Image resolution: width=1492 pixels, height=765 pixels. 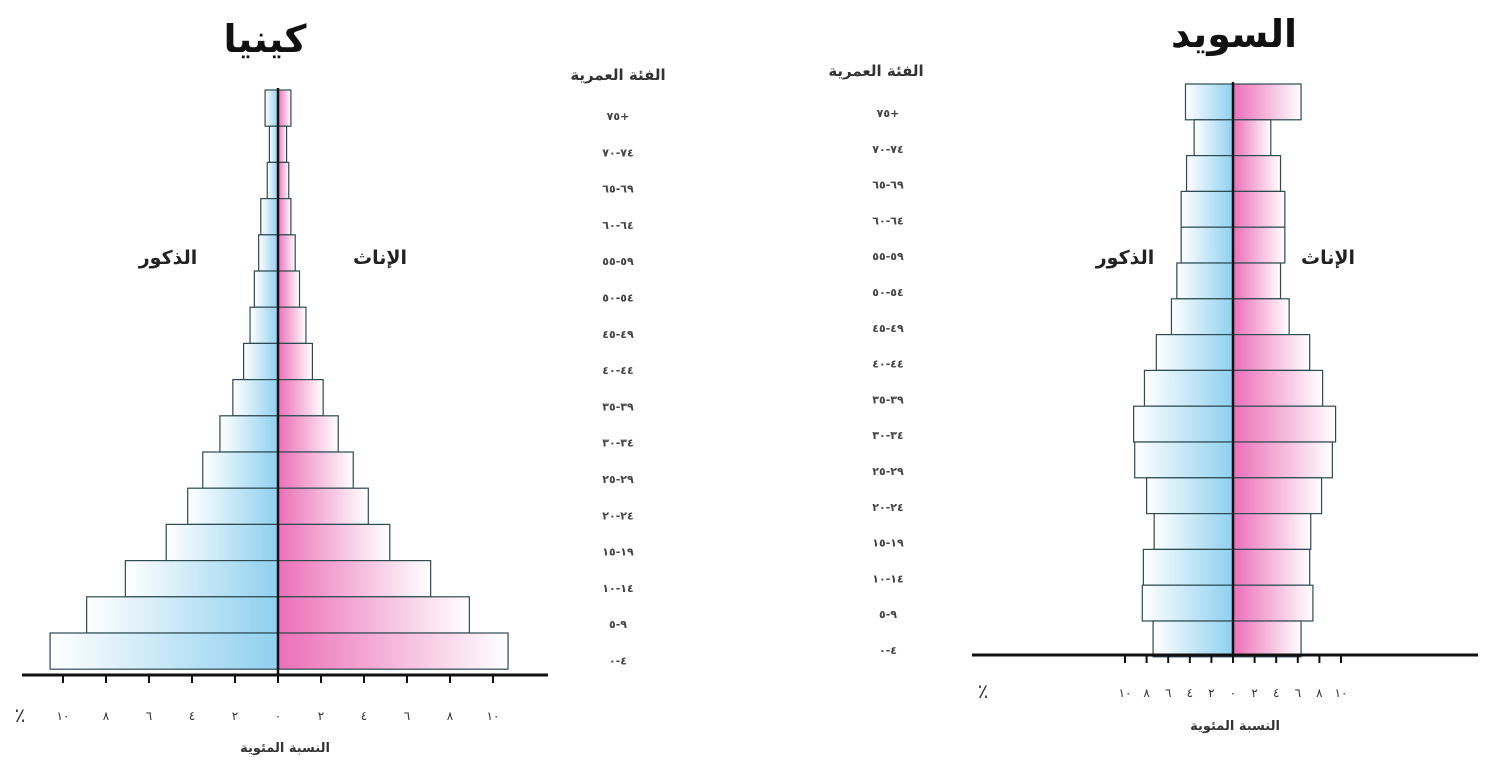 I want to click on kenya-age-header: الفئة العمرية, so click(x=617, y=75).